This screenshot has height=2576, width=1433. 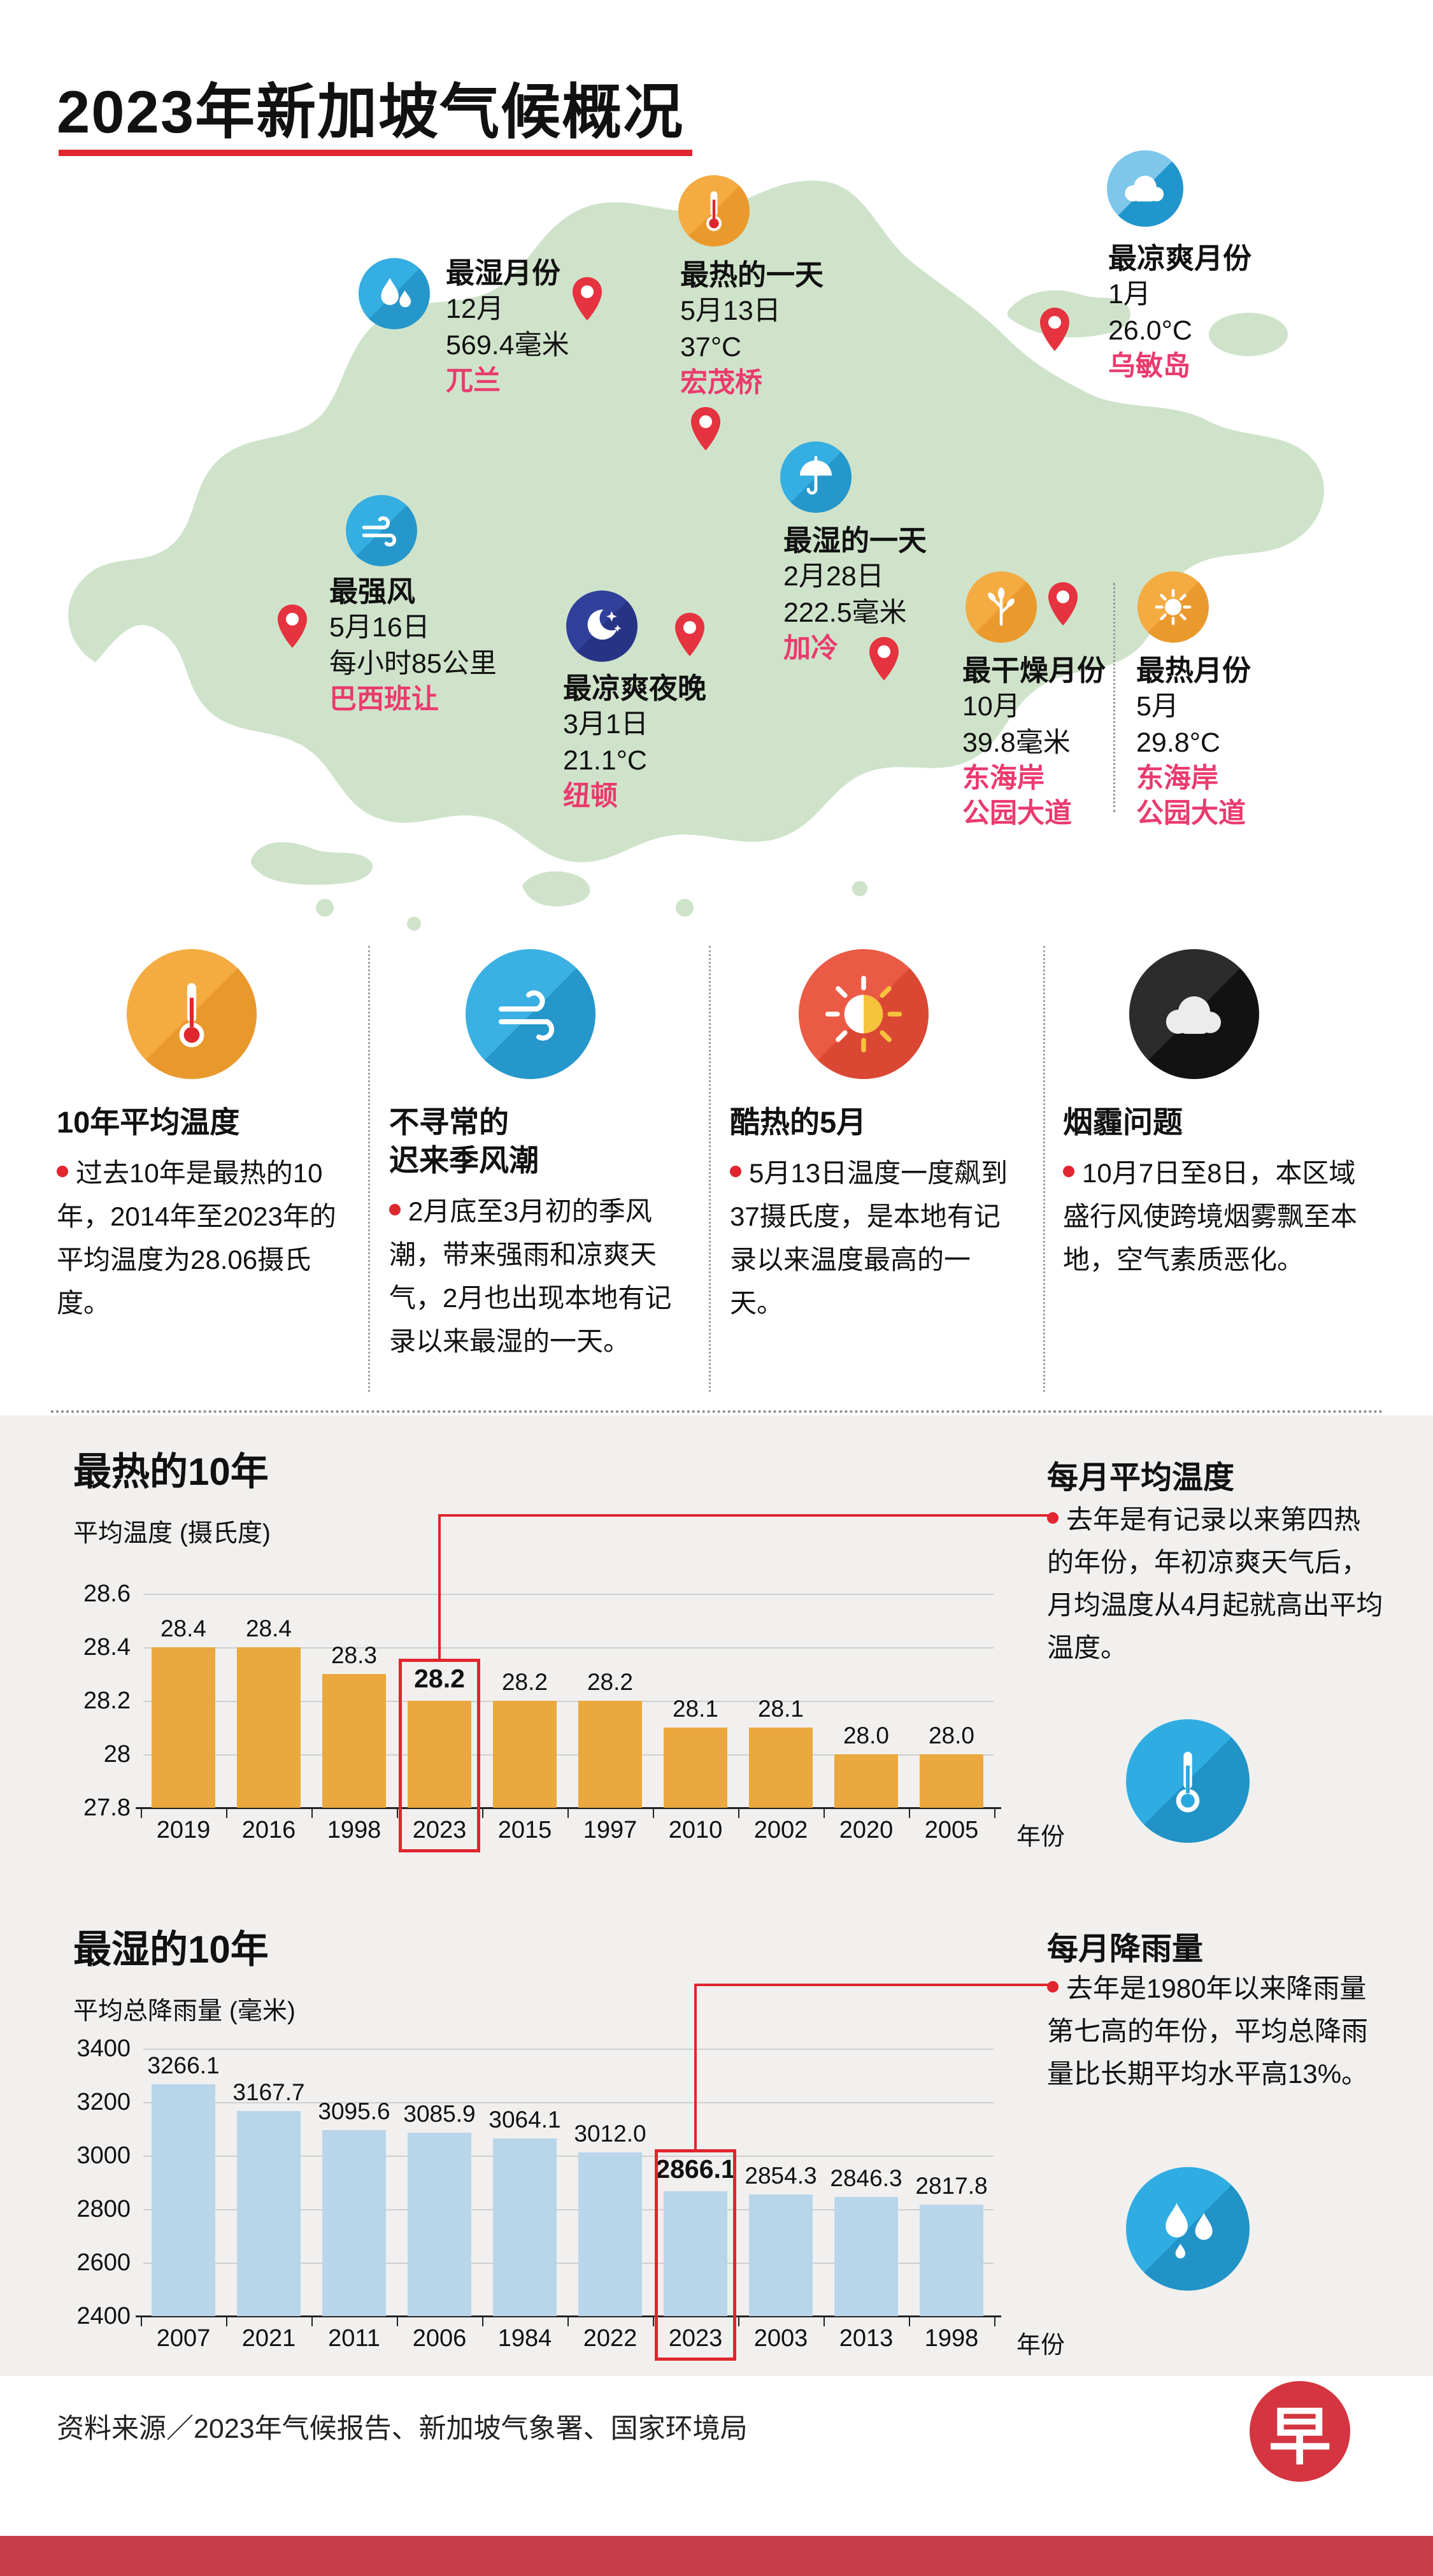 I want to click on bar-value-label: 3085.9, so click(x=439, y=2114).